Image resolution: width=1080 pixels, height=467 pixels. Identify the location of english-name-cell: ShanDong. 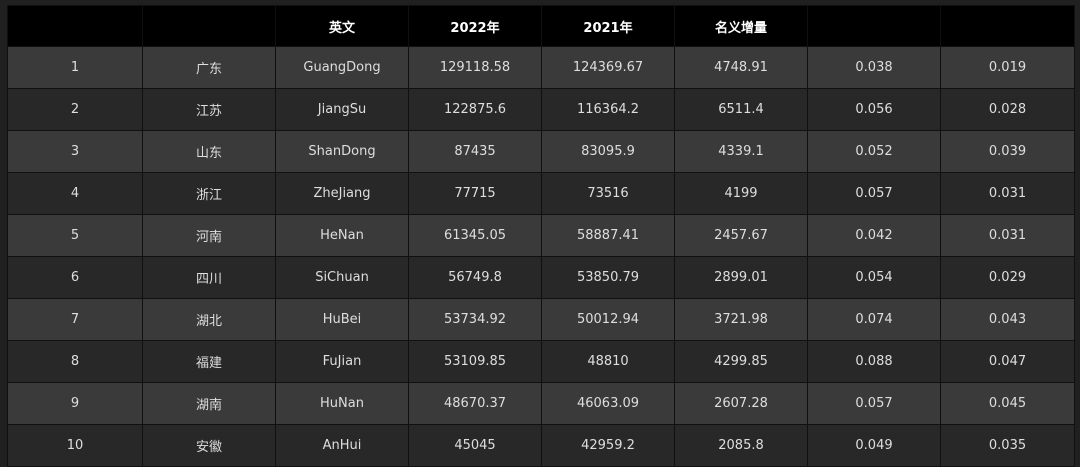
(342, 151).